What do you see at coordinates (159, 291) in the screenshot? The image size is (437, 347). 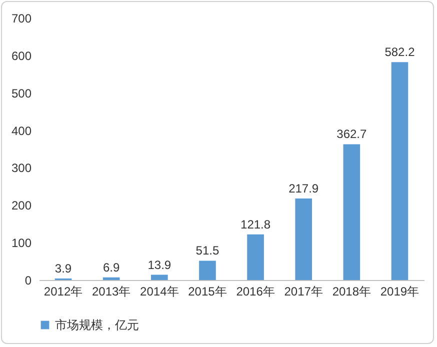 I see `x-tick-label: 2014年` at bounding box center [159, 291].